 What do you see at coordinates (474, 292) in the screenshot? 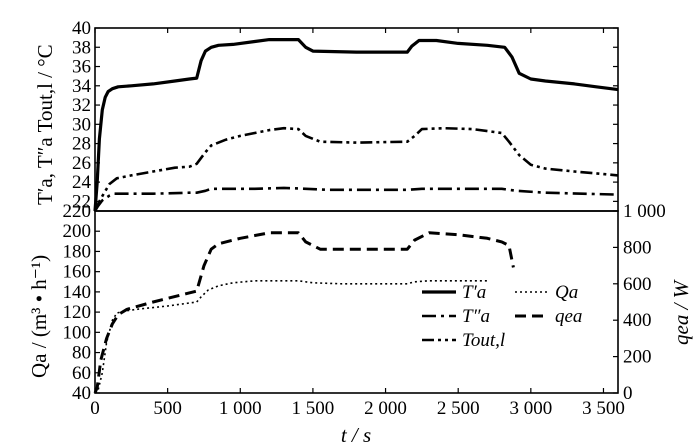
I see `legend-label: T′a` at bounding box center [474, 292].